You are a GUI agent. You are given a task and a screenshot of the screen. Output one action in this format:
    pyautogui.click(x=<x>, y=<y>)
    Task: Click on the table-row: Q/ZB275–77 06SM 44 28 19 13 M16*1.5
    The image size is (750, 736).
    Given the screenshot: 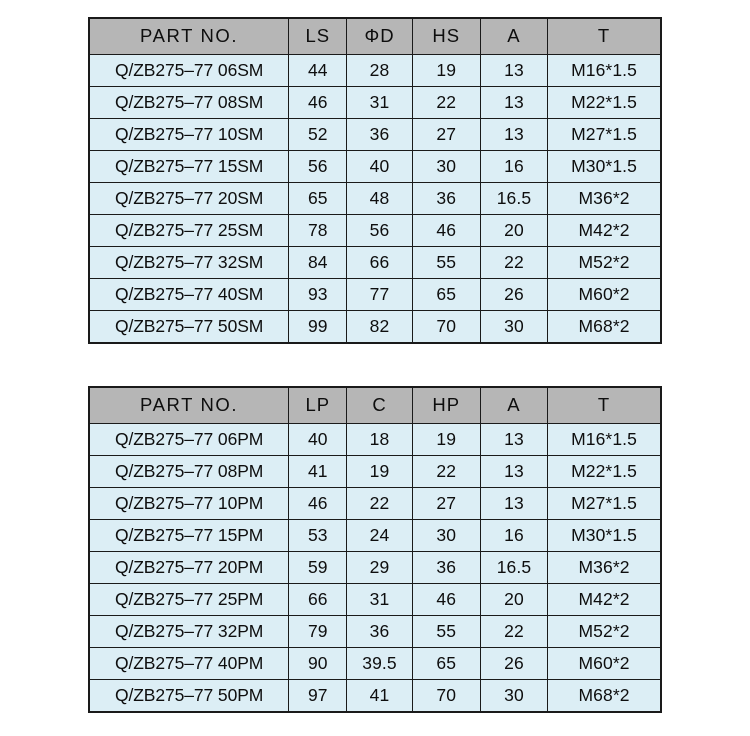 What is the action you would take?
    pyautogui.click(x=375, y=70)
    